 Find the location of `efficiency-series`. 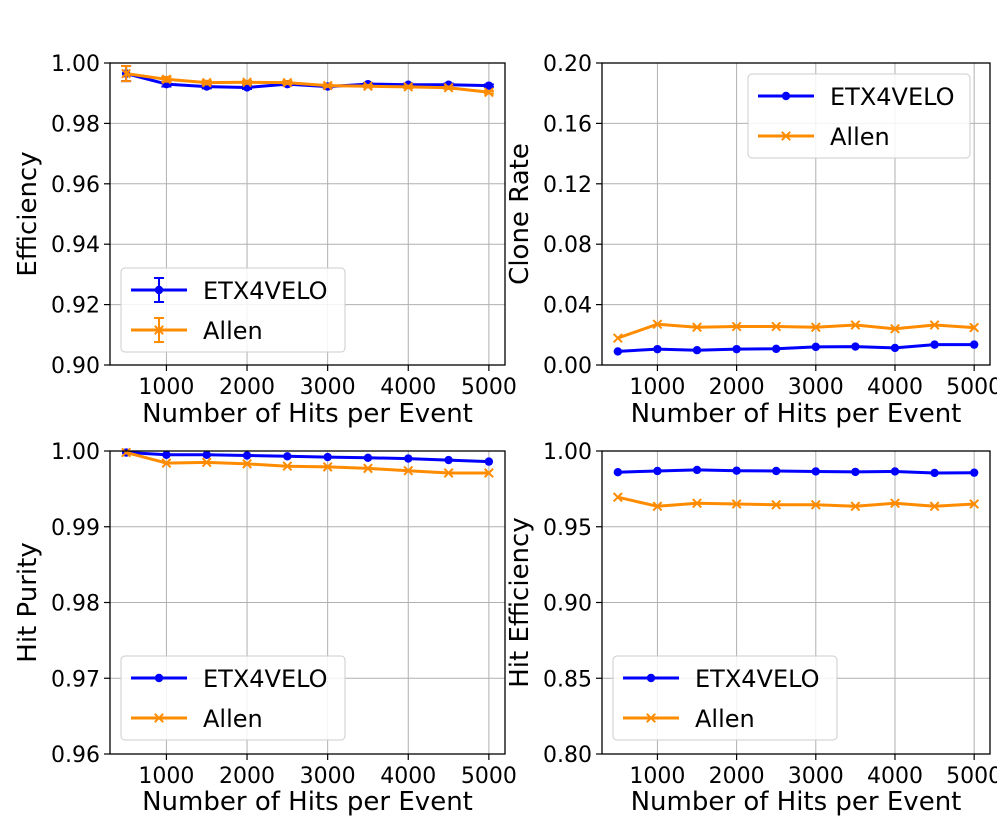

efficiency-series is located at coordinates (307, 81).